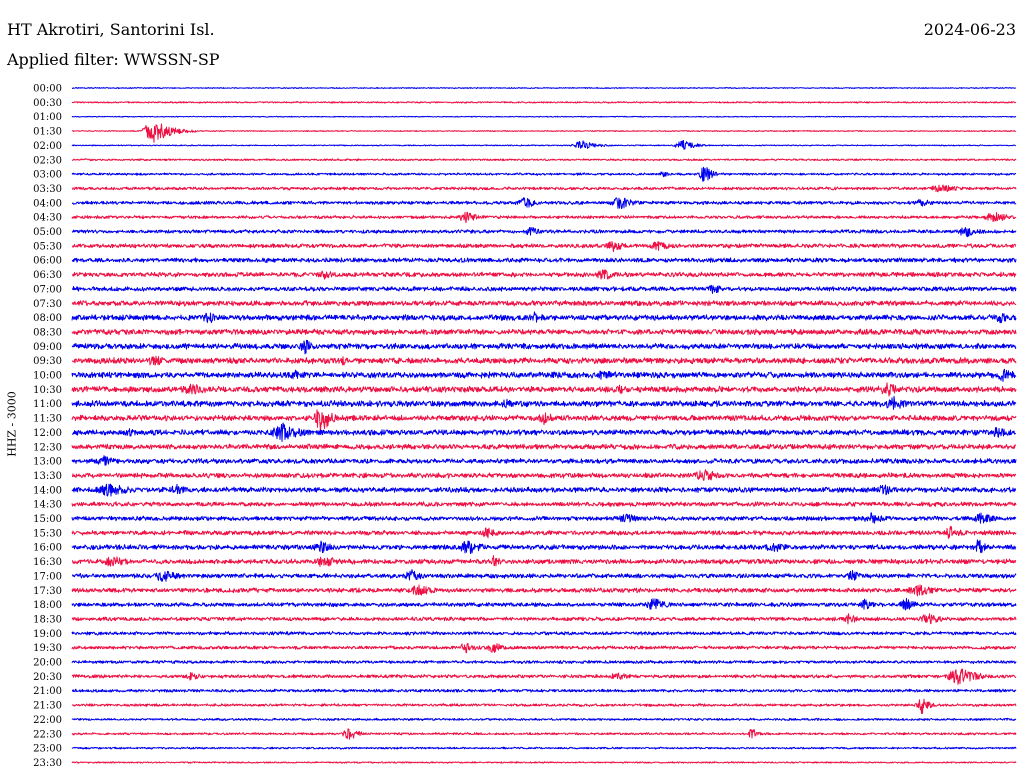  What do you see at coordinates (544, 402) in the screenshot?
I see `trace-row-11:00` at bounding box center [544, 402].